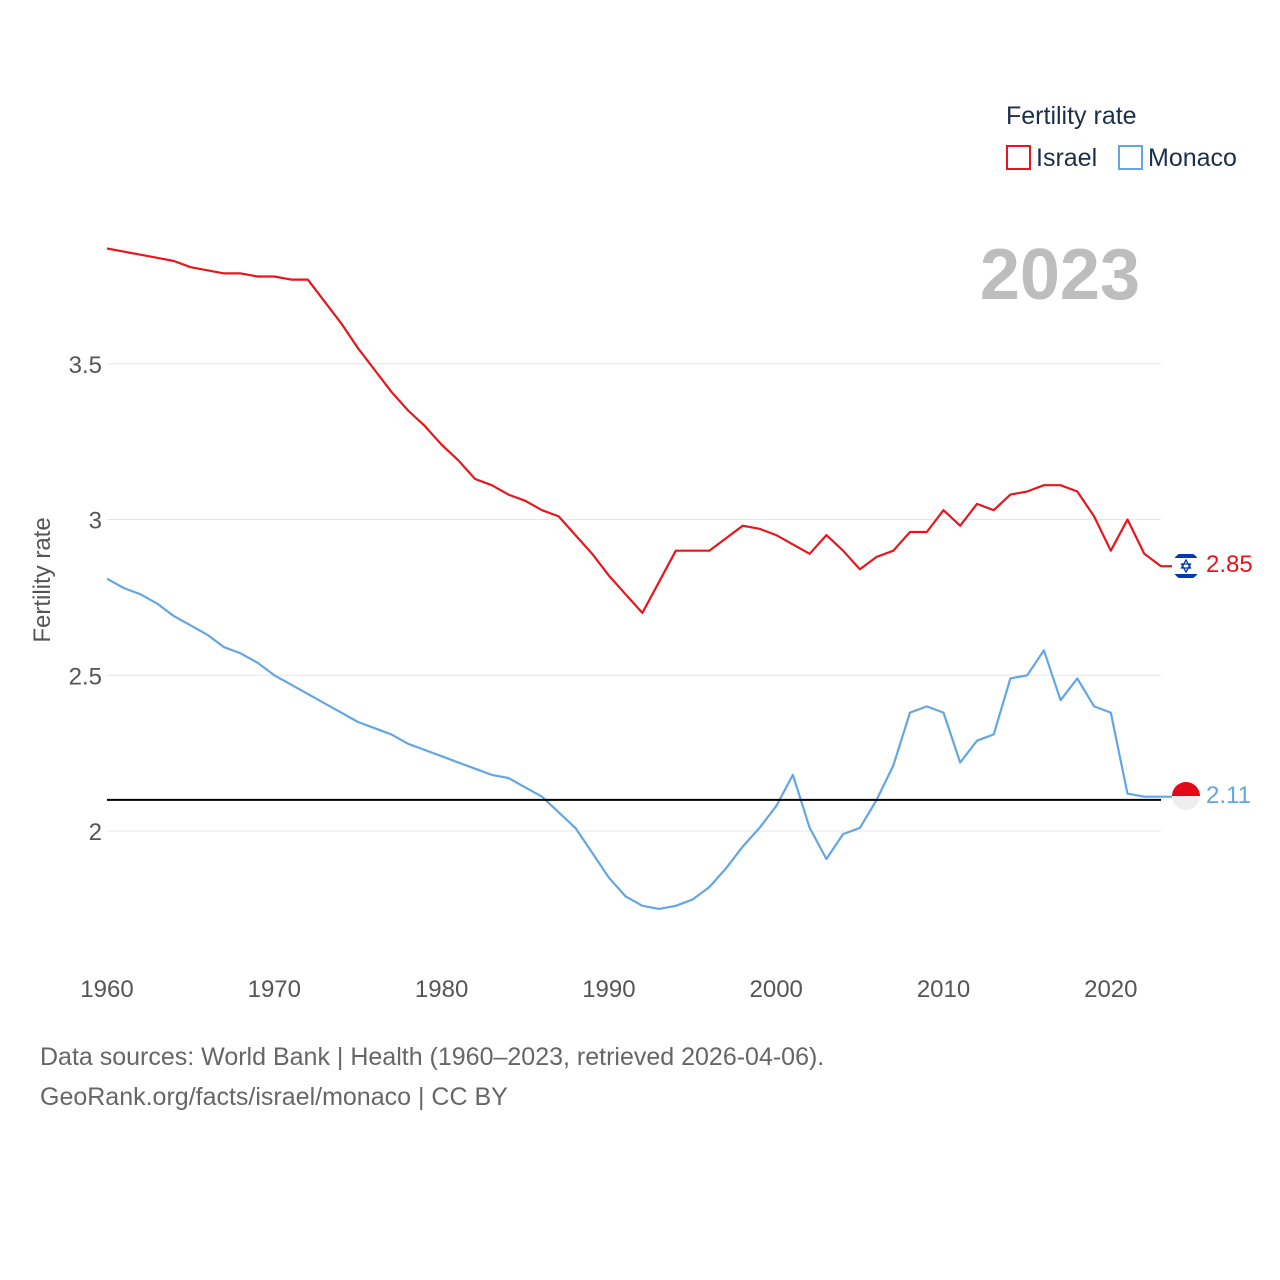 The width and height of the screenshot is (1280, 1280). I want to click on x-tick-label-6: 2020, so click(1110, 989).